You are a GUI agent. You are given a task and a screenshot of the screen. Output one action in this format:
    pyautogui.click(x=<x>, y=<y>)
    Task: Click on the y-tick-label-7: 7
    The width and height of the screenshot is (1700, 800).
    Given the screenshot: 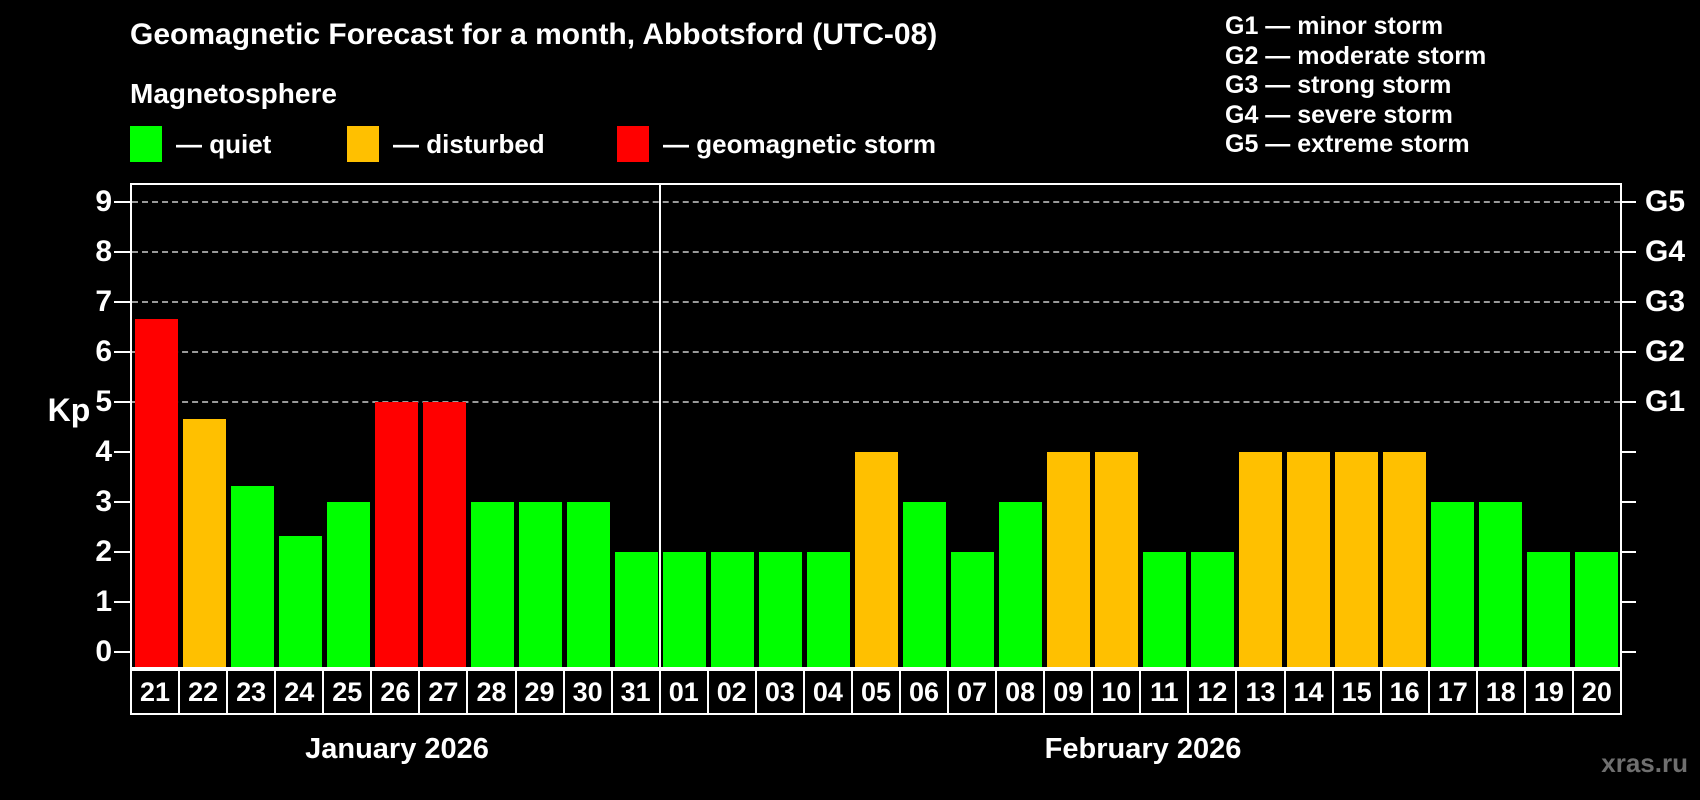 What is the action you would take?
    pyautogui.click(x=103, y=301)
    